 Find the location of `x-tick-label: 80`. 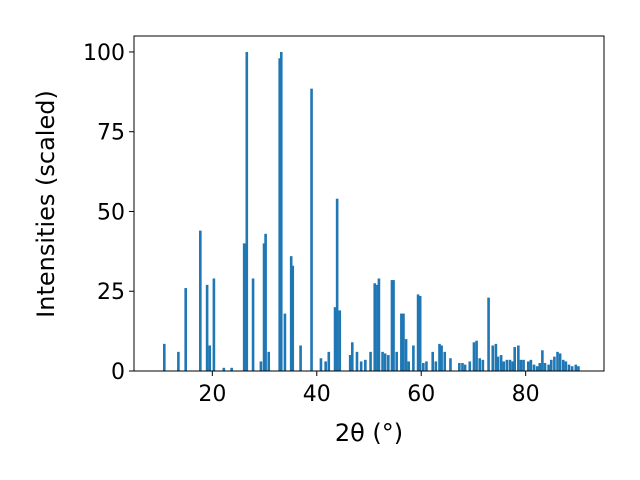

x-tick-label: 80 is located at coordinates (526, 394).